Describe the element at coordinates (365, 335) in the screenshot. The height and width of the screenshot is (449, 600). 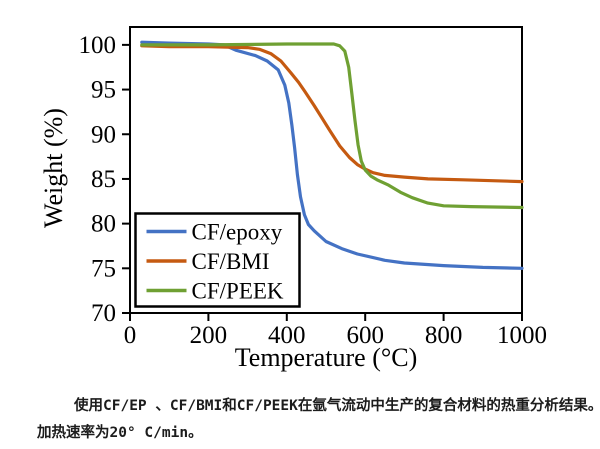
I see `x-tick-label: 600` at that location.